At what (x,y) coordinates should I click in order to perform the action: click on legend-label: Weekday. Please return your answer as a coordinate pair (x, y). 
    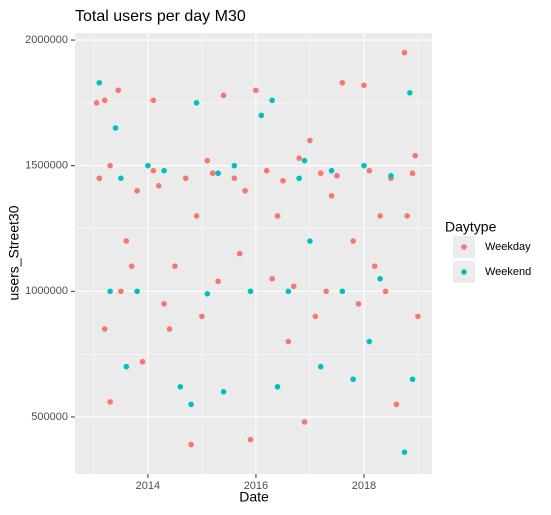
    Looking at the image, I should click on (508, 247).